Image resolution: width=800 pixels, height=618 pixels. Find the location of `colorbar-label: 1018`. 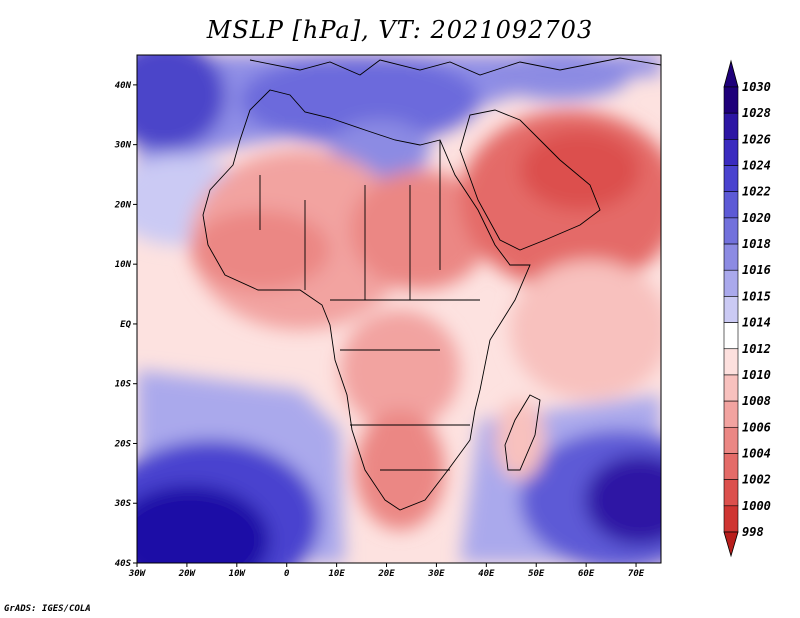

colorbar-label: 1018 is located at coordinates (756, 244).